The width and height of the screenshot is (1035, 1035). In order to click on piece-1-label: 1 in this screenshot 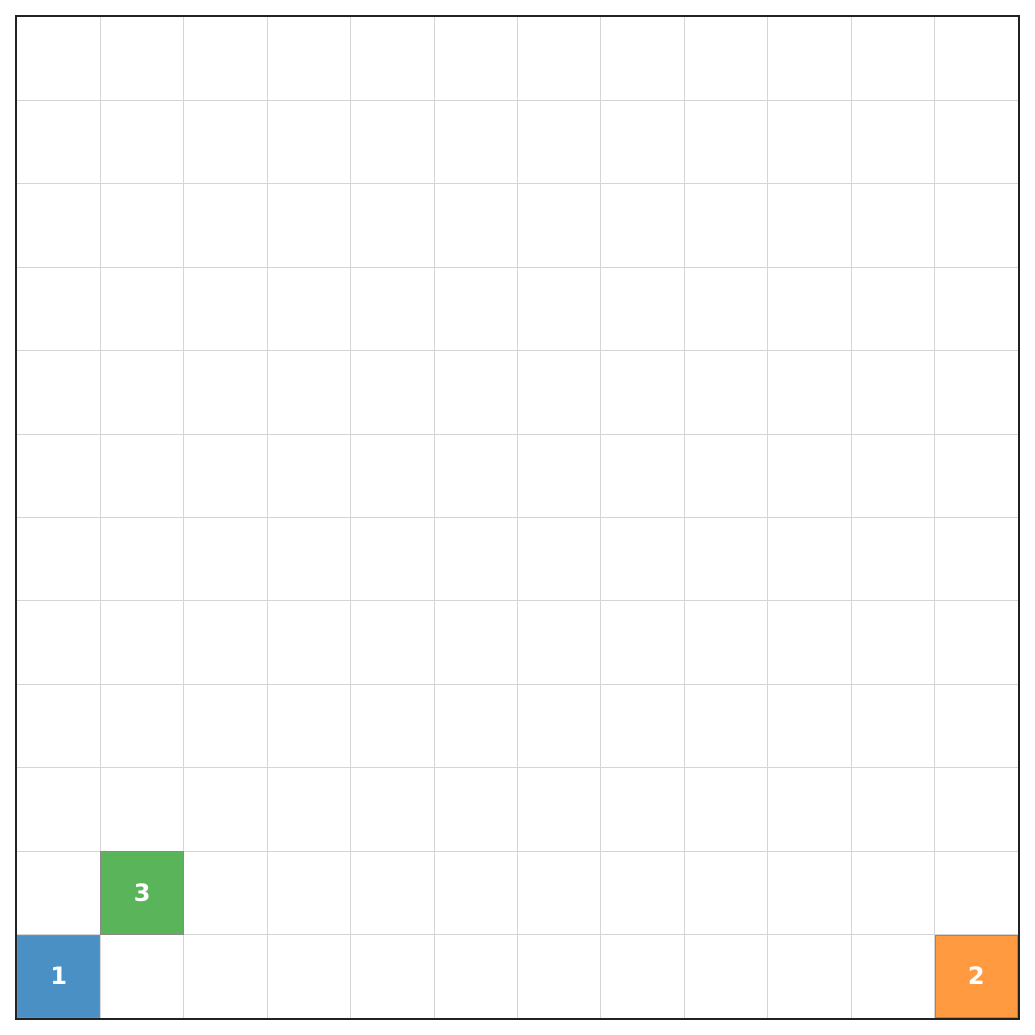, I will do `click(59, 976)`.